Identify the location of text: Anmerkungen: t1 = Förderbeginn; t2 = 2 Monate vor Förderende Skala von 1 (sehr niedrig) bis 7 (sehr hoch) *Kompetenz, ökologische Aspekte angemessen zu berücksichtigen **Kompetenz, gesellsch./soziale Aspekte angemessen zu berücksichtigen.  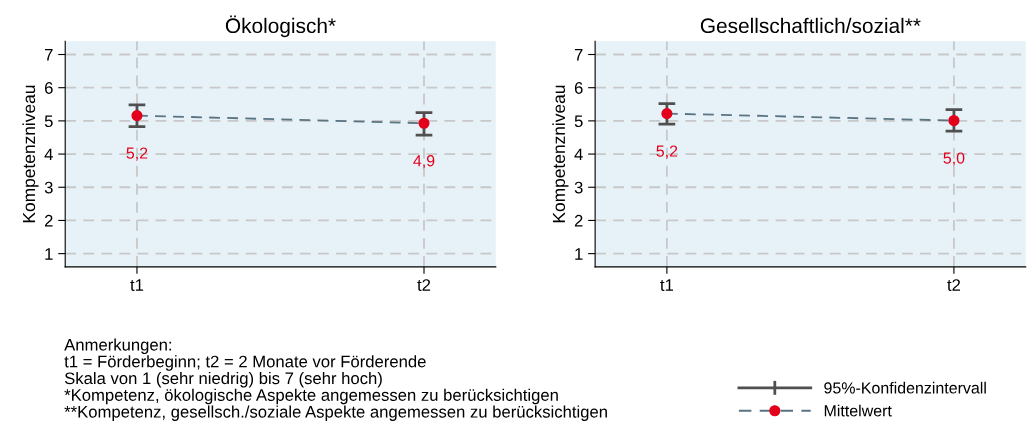
(335, 379).